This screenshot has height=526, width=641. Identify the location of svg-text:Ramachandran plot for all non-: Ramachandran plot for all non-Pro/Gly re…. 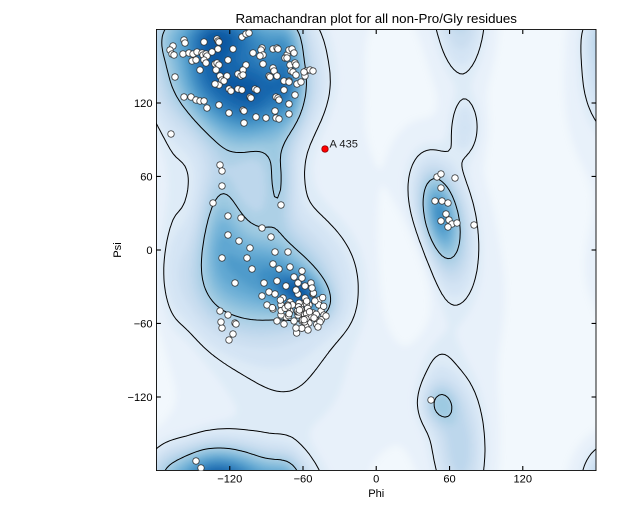
(376, 18).